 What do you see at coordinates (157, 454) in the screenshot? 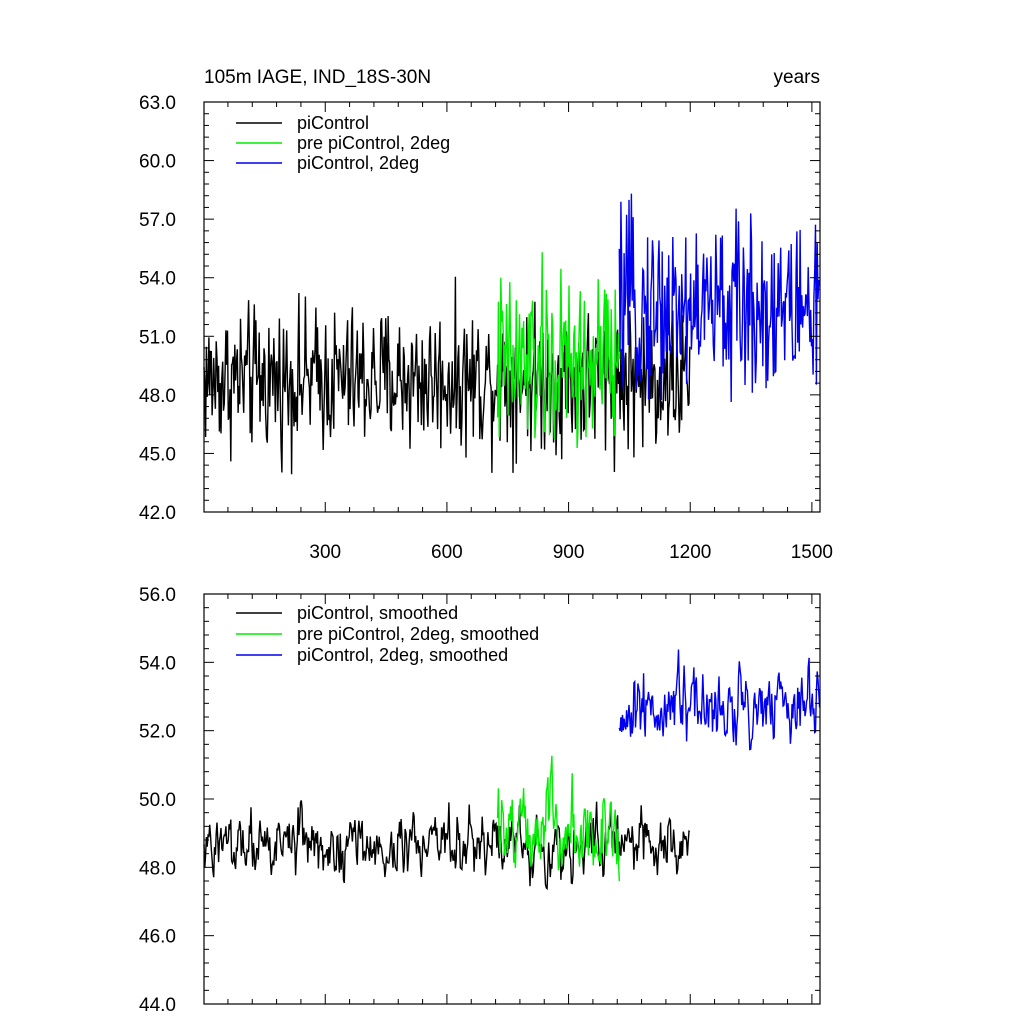
I see `y-tick-label: 45.0` at bounding box center [157, 454].